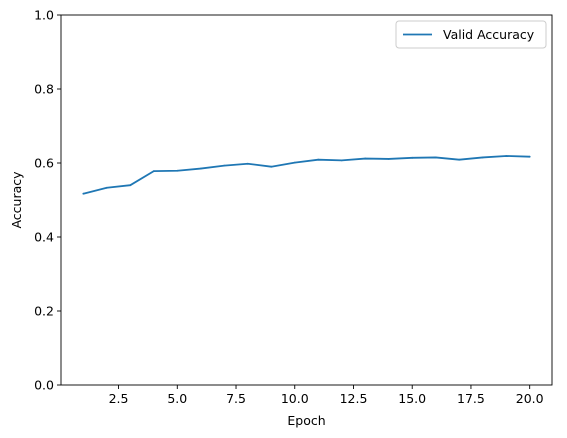 This screenshot has height=438, width=567. What do you see at coordinates (306, 420) in the screenshot?
I see `x-axis-label: Epoch` at bounding box center [306, 420].